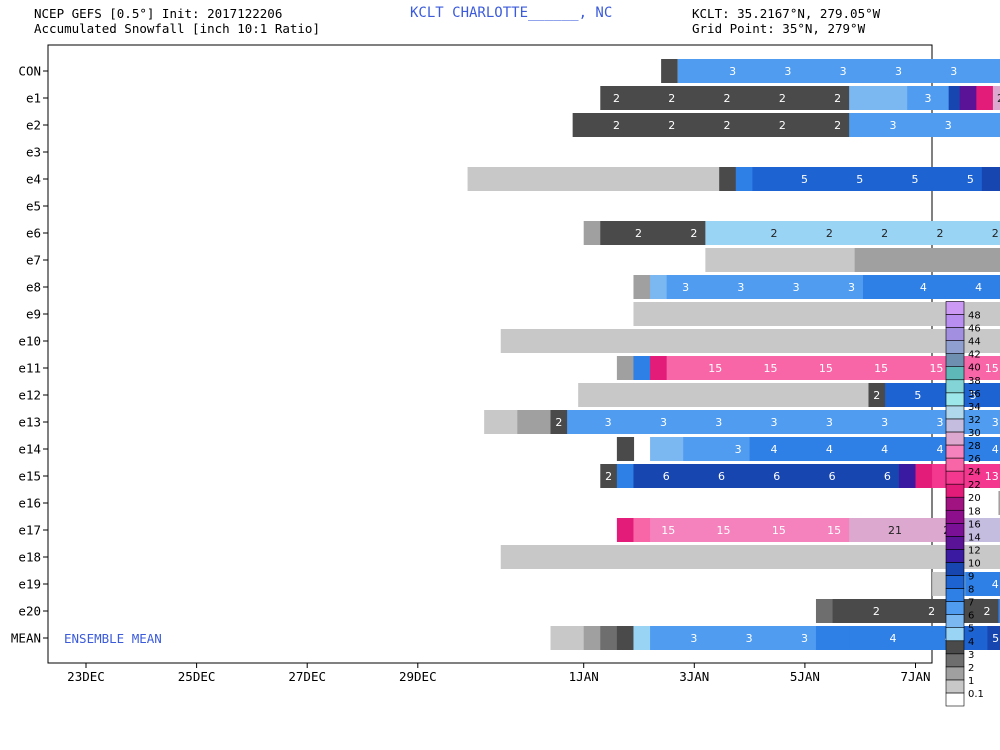 The image size is (1000, 750). I want to click on legend-level-label: 3, so click(971, 655).